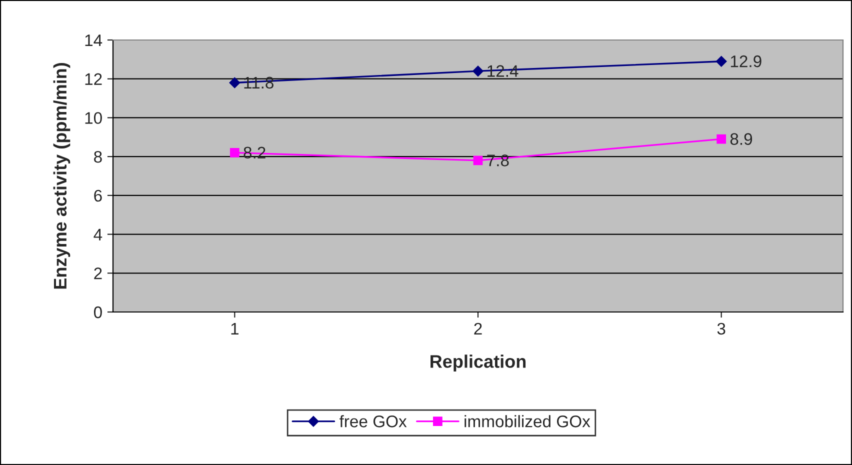  I want to click on legend-label: free GOx, so click(373, 421).